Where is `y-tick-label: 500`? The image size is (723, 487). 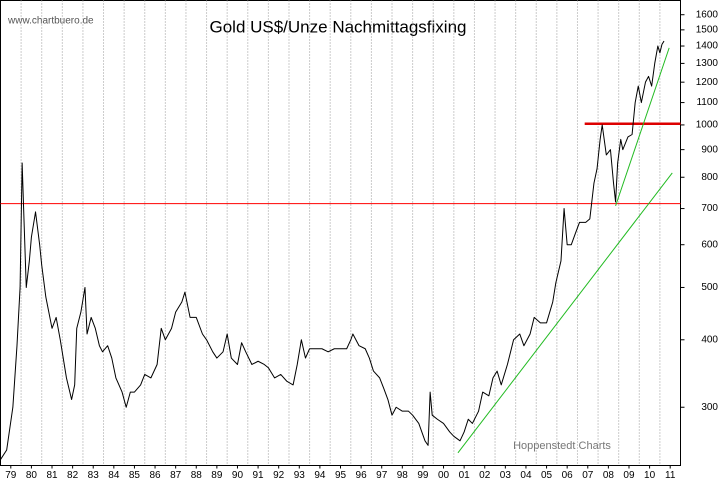
y-tick-label: 500 is located at coordinates (709, 287).